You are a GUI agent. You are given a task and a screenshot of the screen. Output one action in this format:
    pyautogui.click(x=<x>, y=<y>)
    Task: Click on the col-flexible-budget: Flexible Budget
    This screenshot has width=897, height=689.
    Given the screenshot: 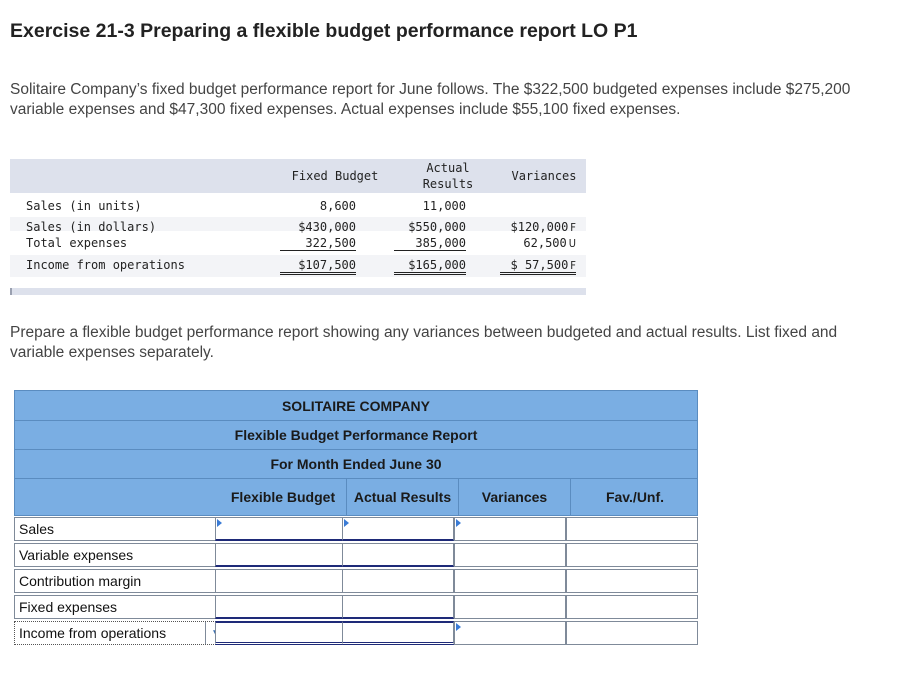 What is the action you would take?
    pyautogui.click(x=283, y=497)
    